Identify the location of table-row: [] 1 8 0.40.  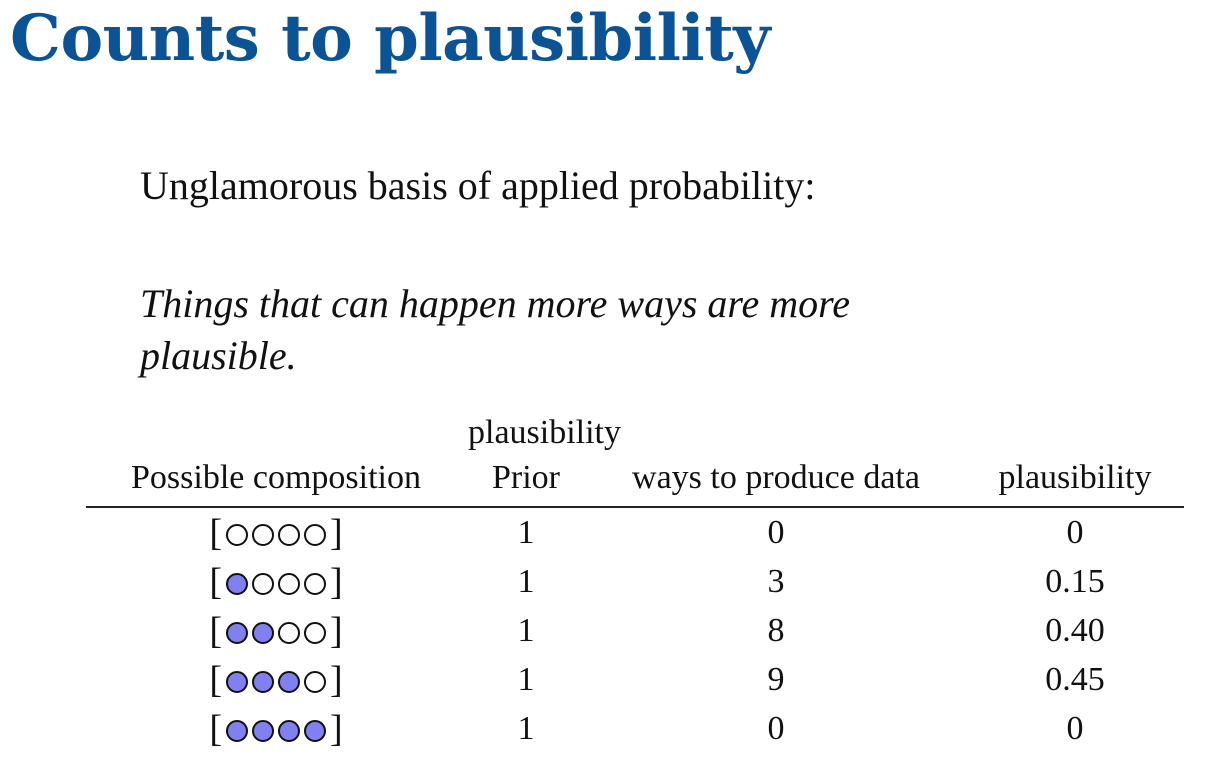
(635, 630).